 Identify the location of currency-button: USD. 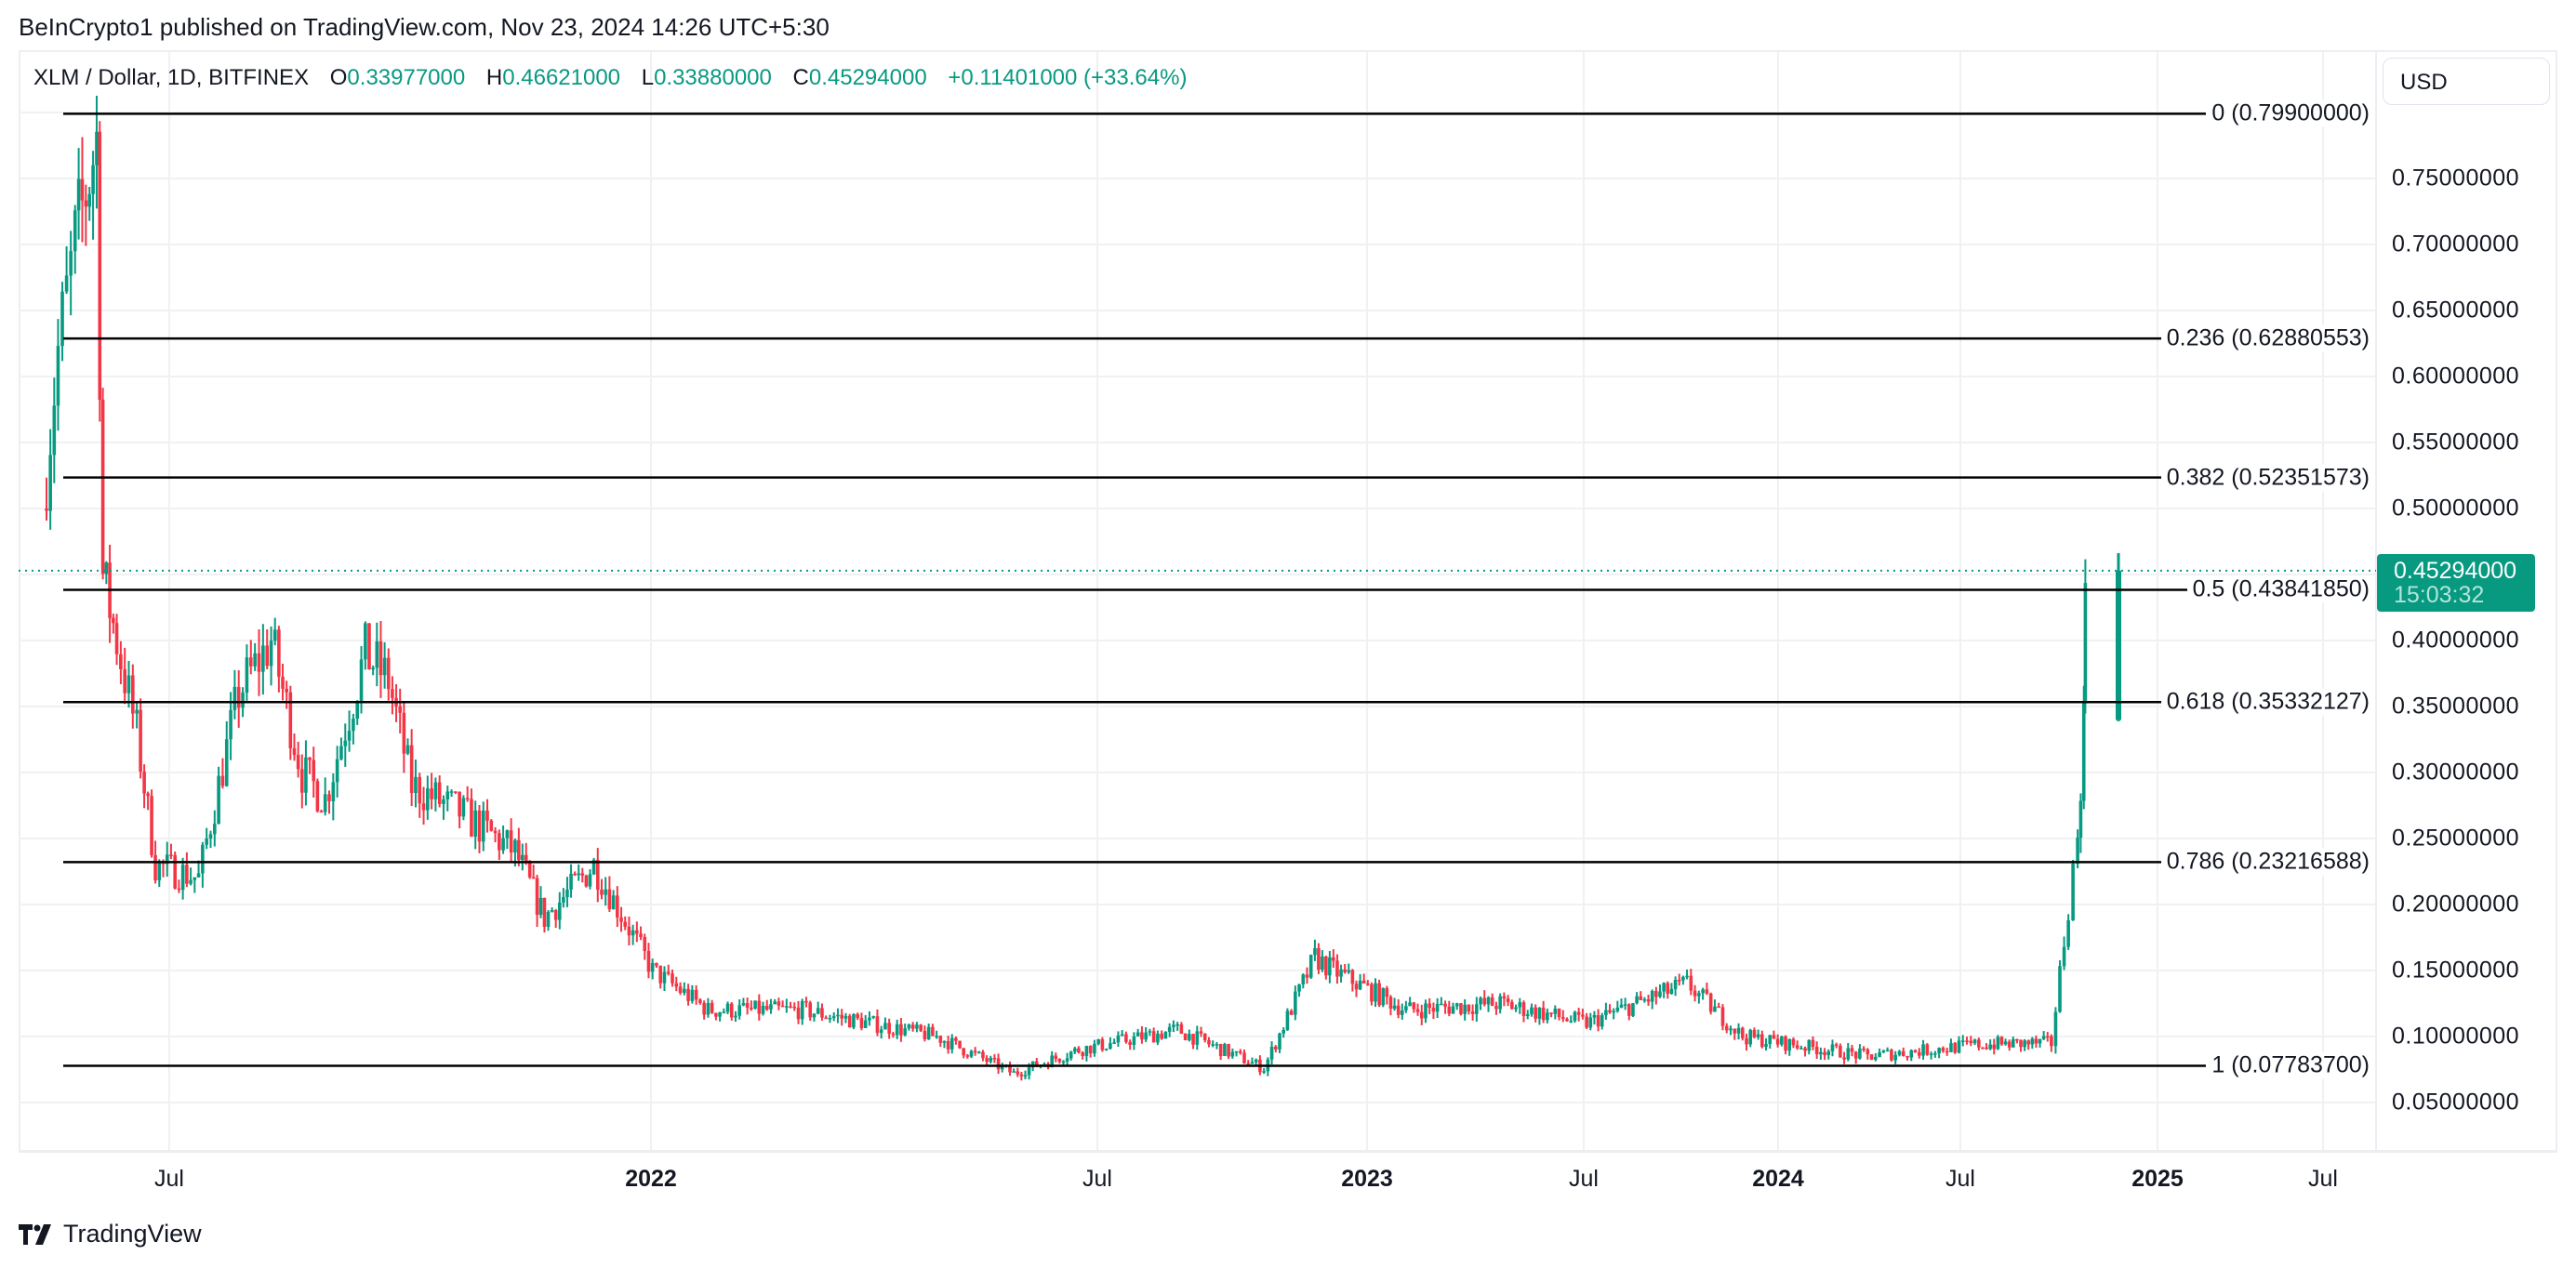
(2466, 81).